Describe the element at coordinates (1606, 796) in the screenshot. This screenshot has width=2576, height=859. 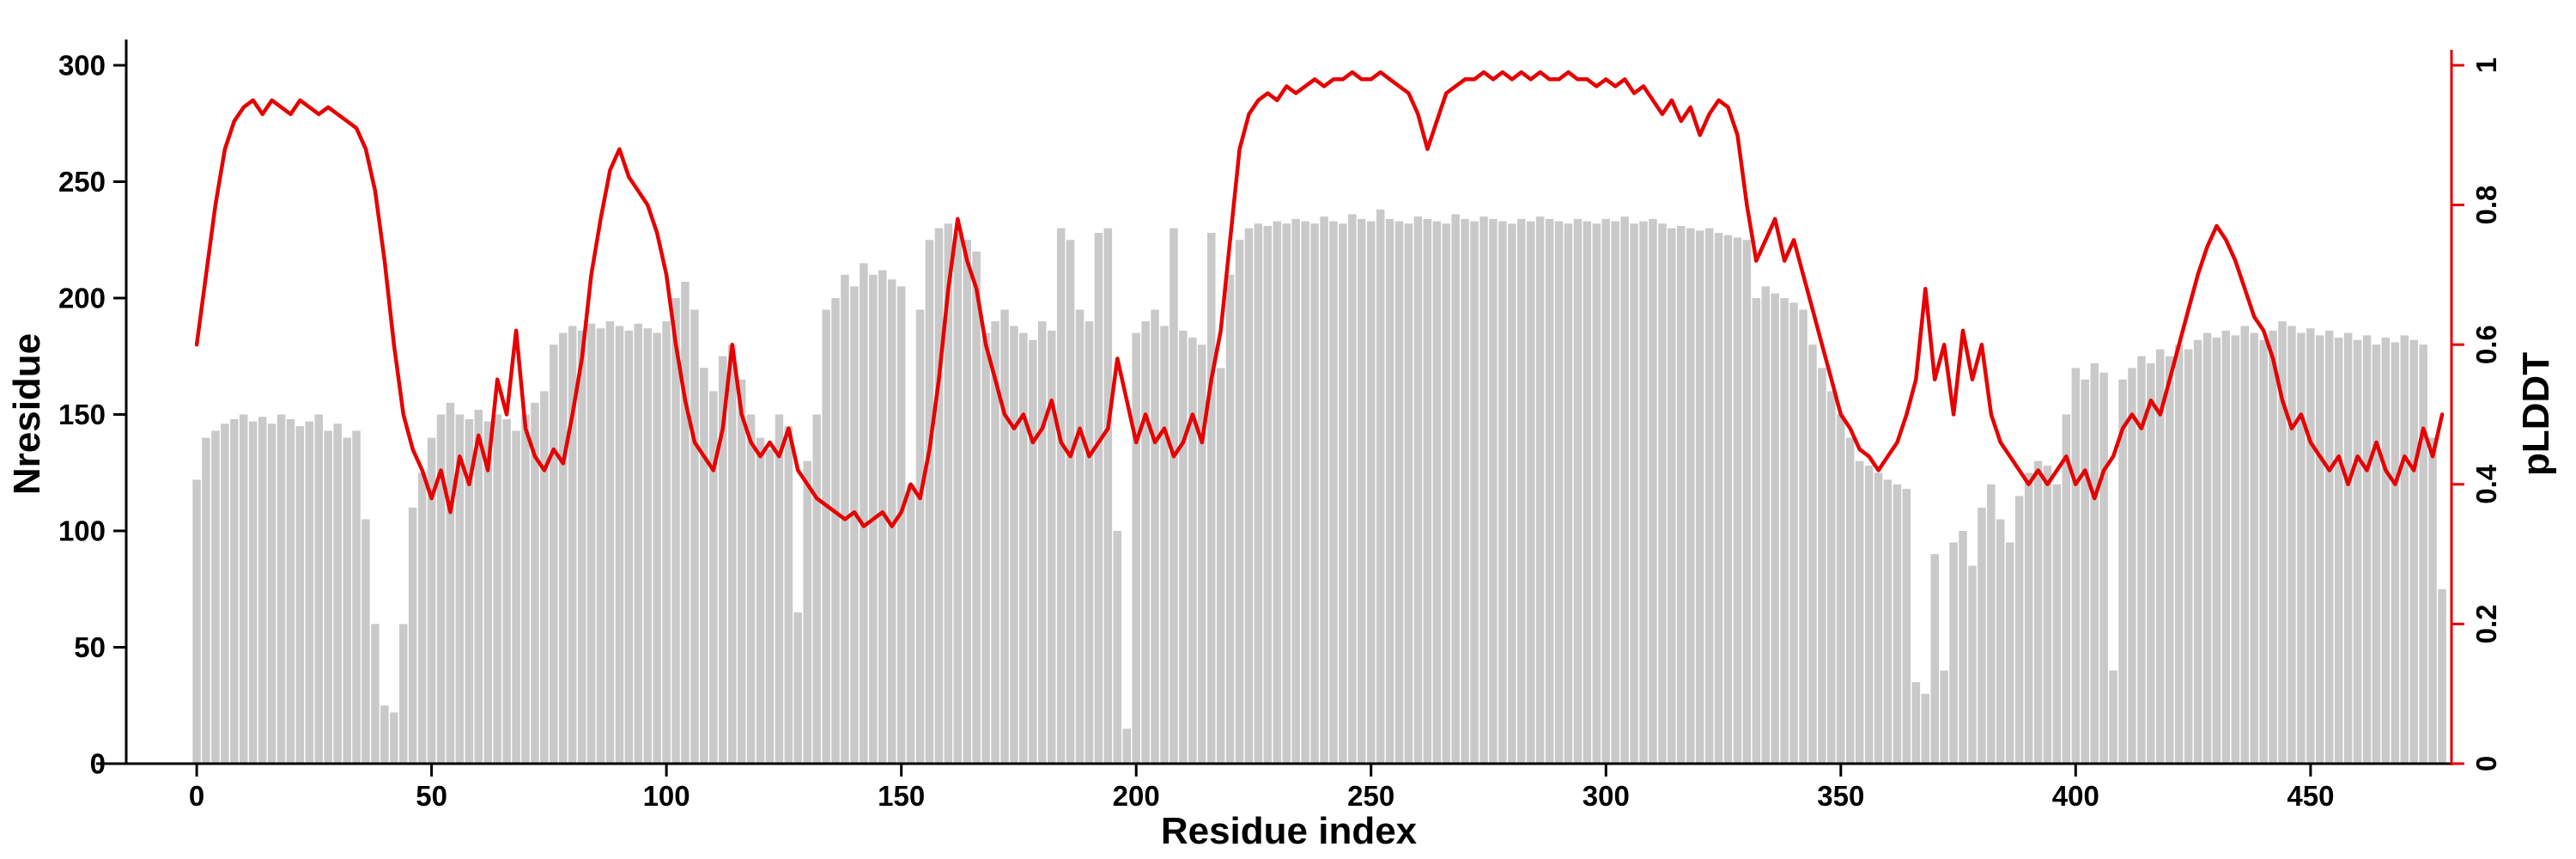
I see `x-tick-label: 300` at that location.